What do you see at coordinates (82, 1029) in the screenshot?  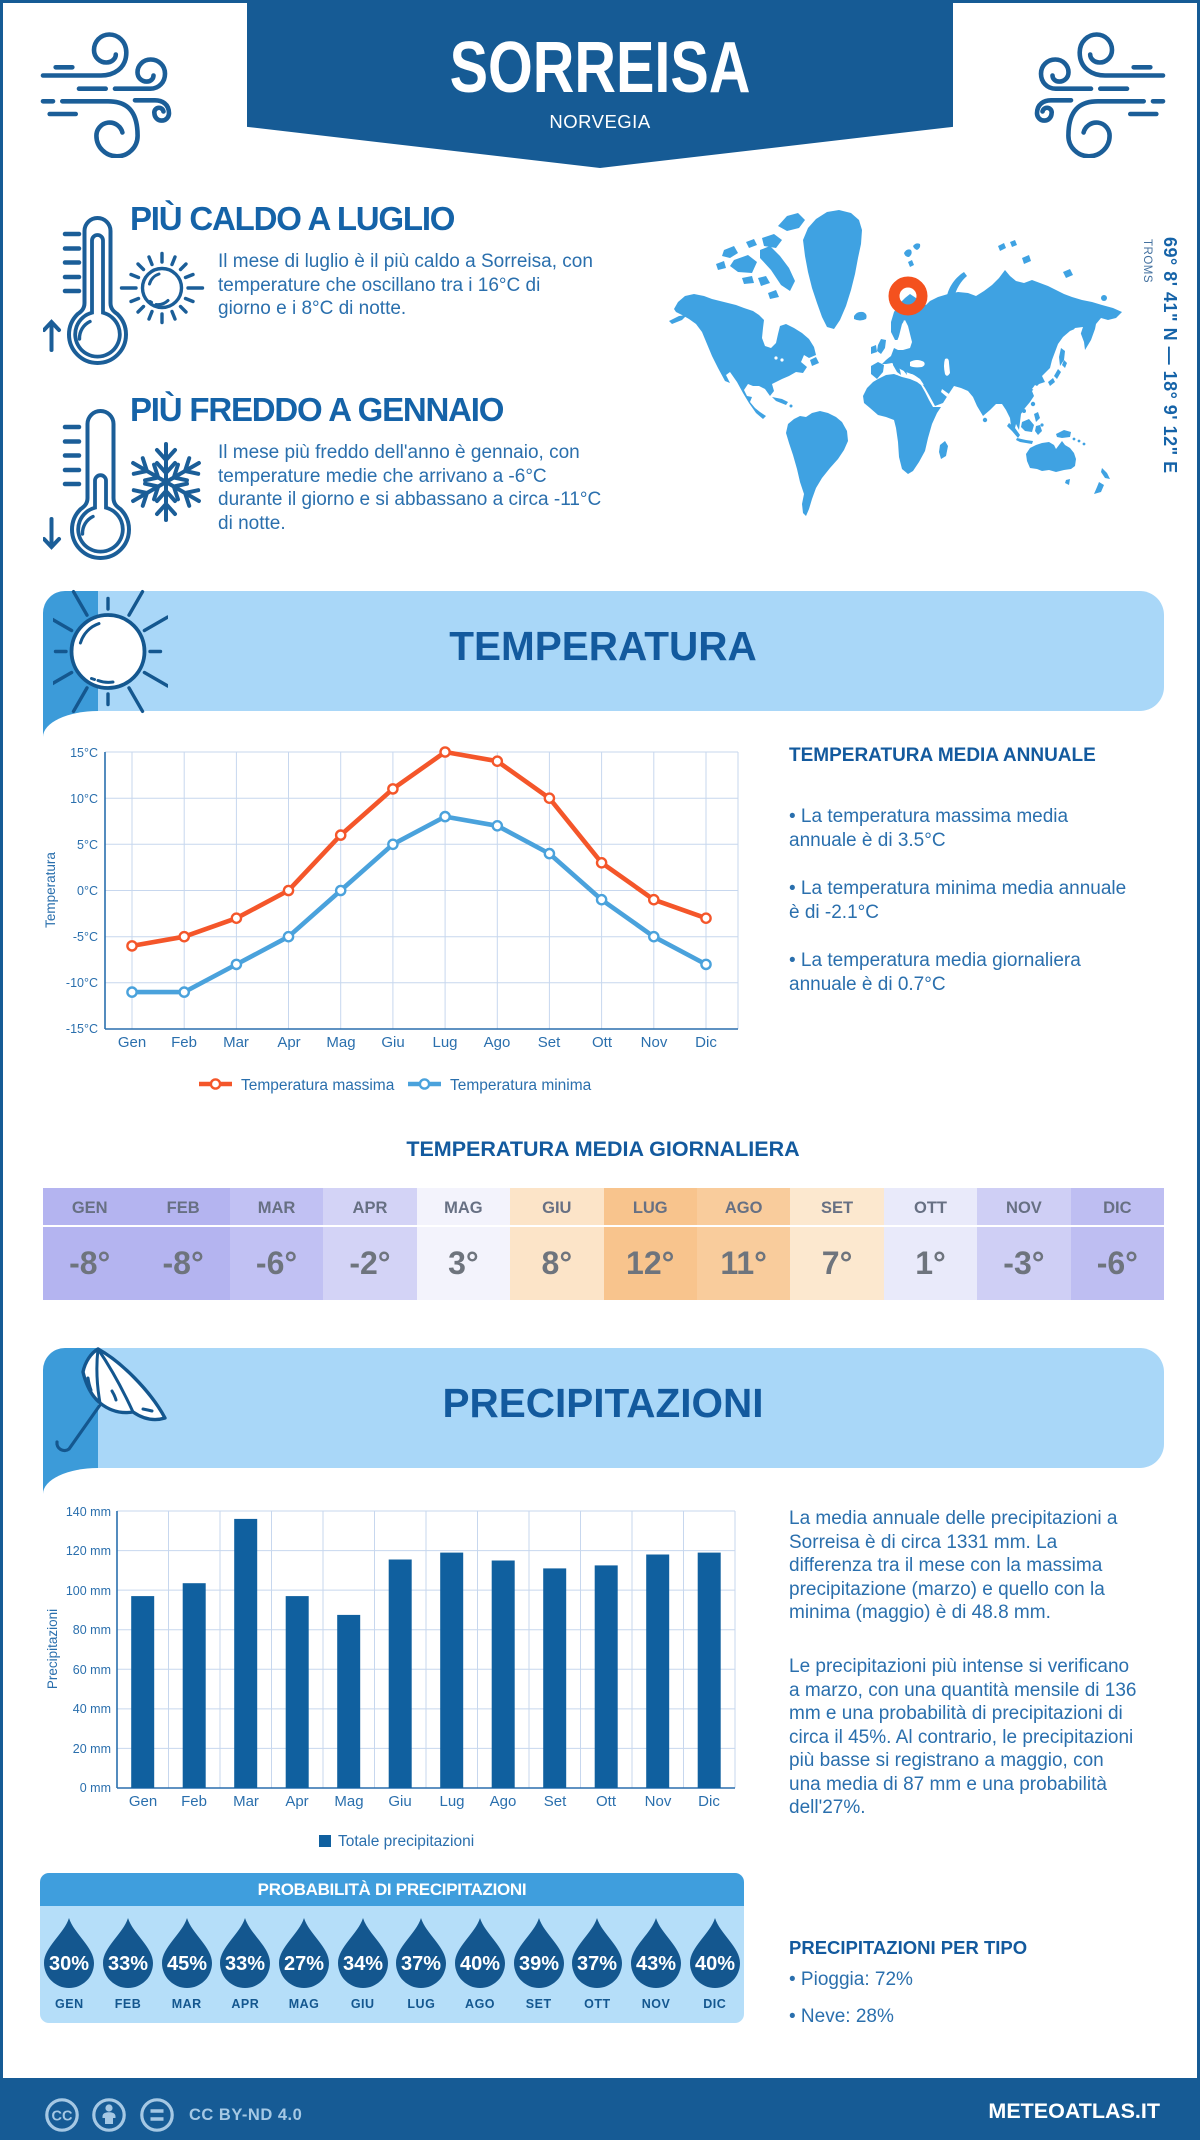 I see `svg-text: -15°C` at bounding box center [82, 1029].